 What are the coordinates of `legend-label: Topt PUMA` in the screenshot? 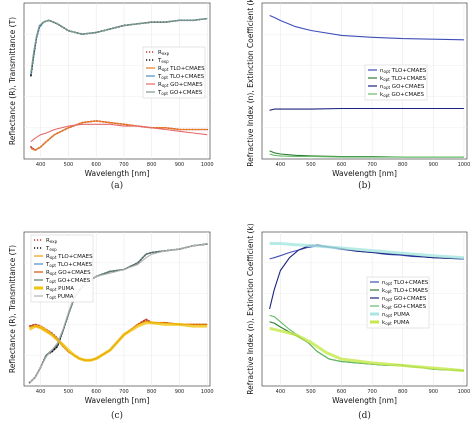 It's located at (59, 297).